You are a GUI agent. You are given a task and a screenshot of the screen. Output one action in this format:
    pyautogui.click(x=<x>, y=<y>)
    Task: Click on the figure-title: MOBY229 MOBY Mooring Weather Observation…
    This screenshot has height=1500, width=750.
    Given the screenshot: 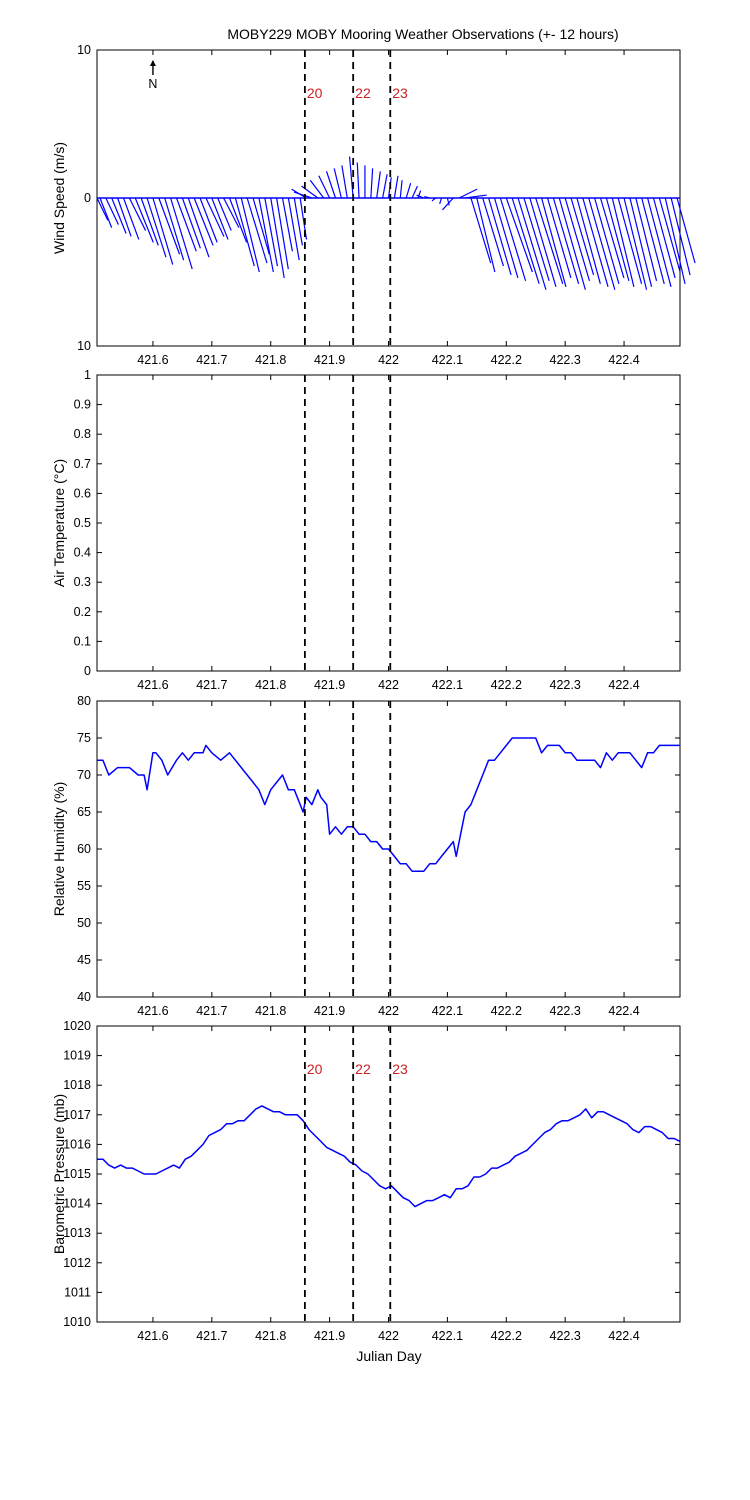 What is the action you would take?
    pyautogui.click(x=422, y=34)
    